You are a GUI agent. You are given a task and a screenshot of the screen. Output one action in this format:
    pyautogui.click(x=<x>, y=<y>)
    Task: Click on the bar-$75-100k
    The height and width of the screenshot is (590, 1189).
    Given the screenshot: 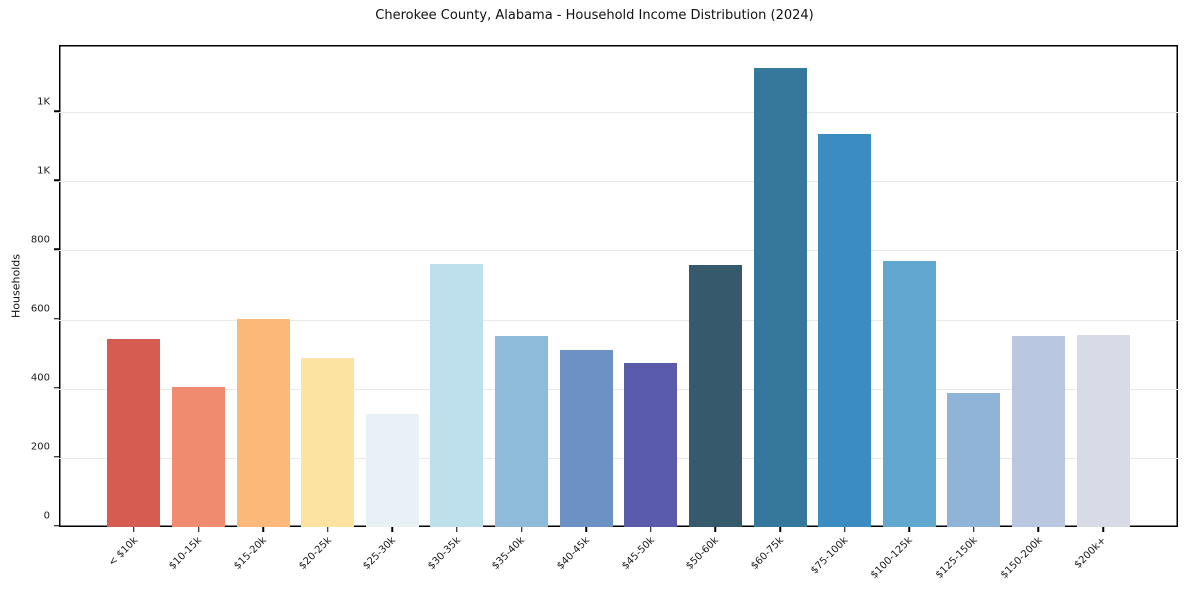 What is the action you would take?
    pyautogui.click(x=845, y=330)
    